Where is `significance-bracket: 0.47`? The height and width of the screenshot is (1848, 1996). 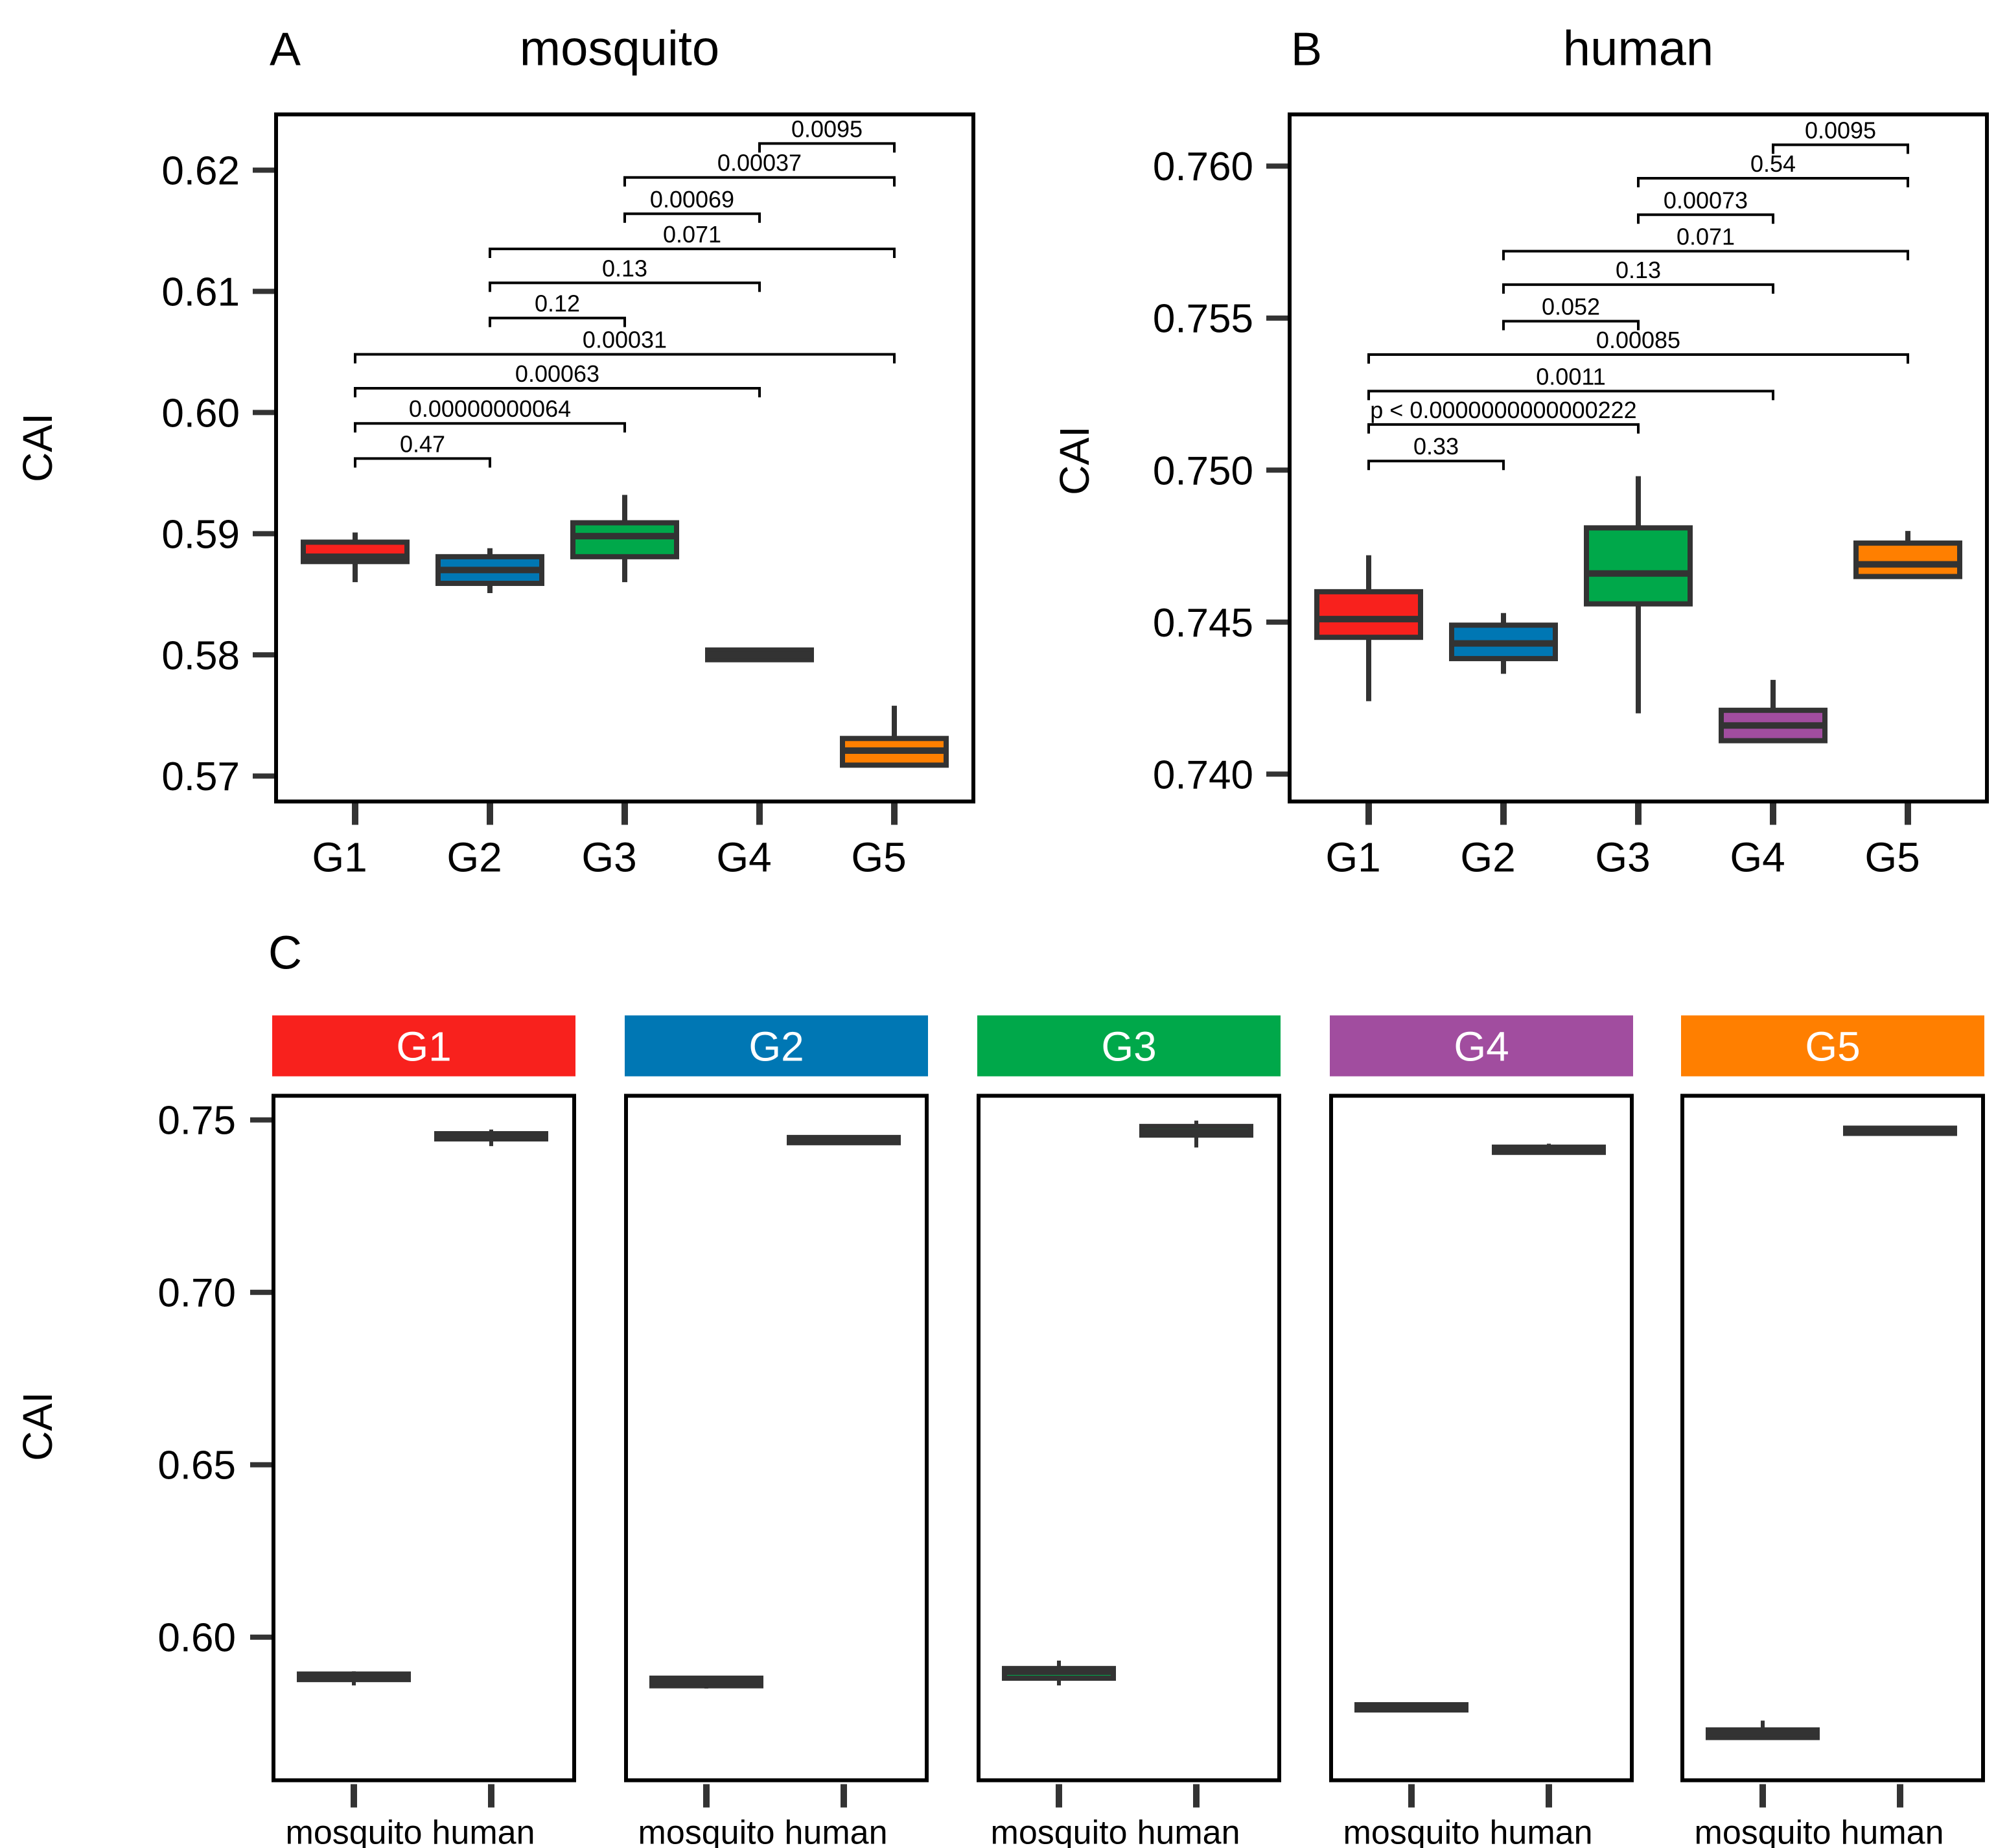
significance-bracket: 0.47 is located at coordinates (423, 449).